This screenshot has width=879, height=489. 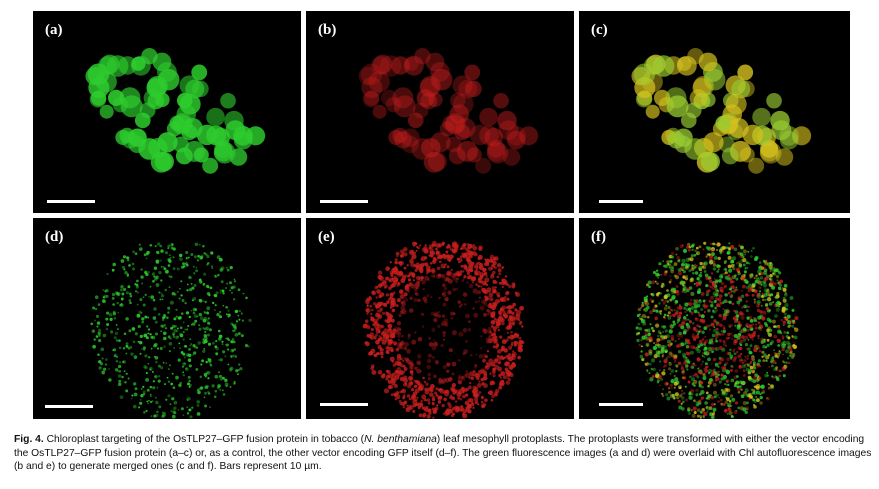 I want to click on panel-c: (c), so click(x=714, y=112).